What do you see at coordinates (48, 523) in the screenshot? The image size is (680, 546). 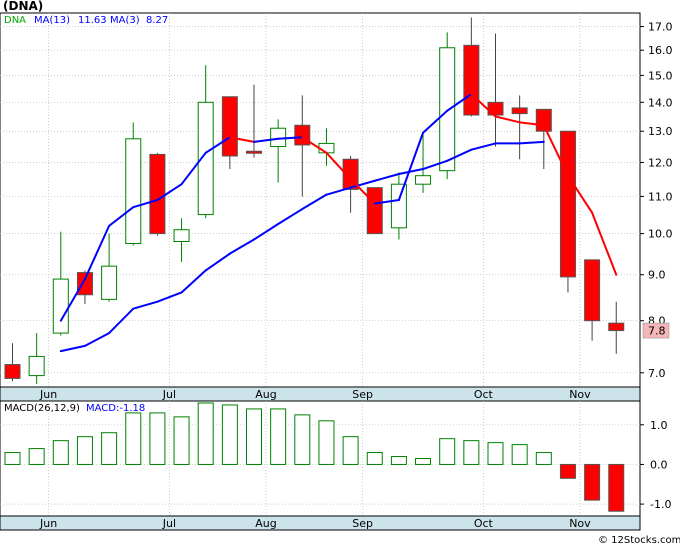 I see `macd-x-tick-label: Jun` at bounding box center [48, 523].